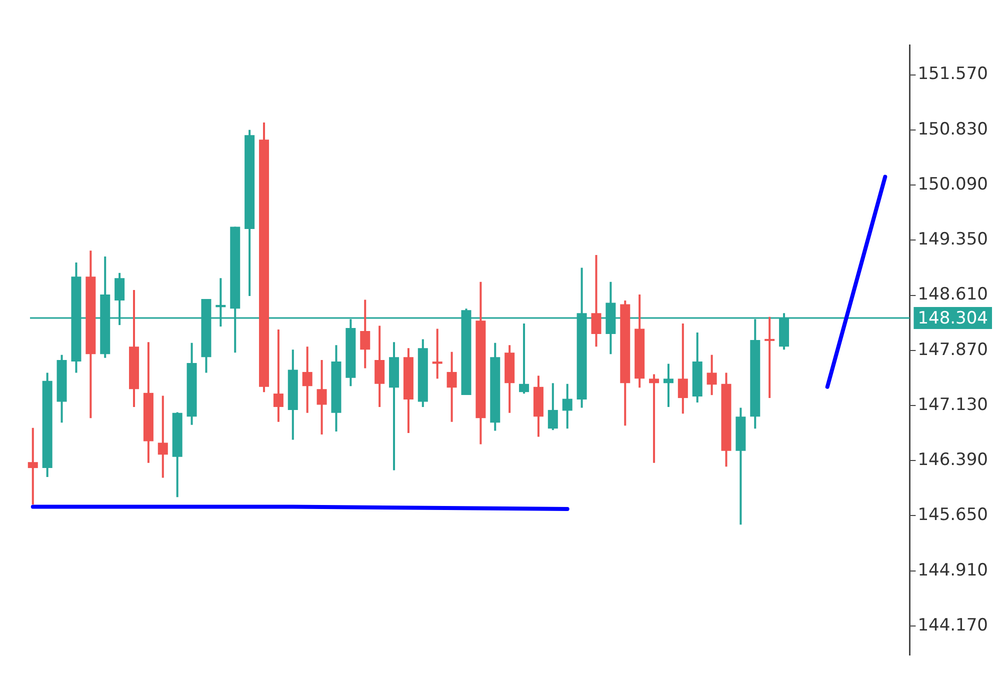  What do you see at coordinates (953, 240) in the screenshot?
I see `y-tick-label: 149.350` at bounding box center [953, 240].